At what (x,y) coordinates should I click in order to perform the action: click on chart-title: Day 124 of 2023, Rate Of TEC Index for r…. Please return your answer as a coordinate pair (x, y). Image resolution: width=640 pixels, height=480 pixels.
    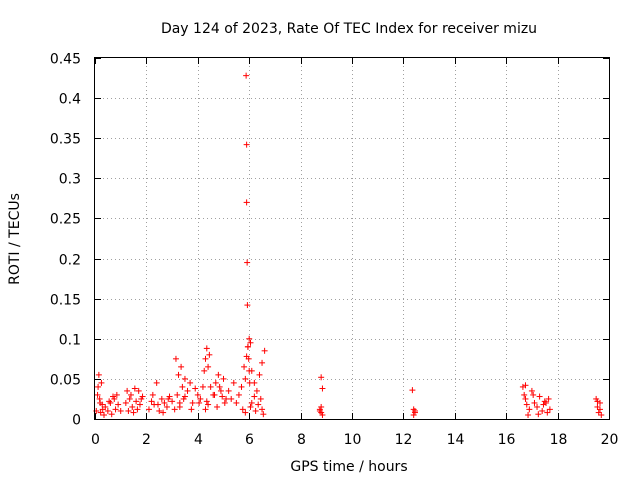
    Looking at the image, I should click on (349, 29).